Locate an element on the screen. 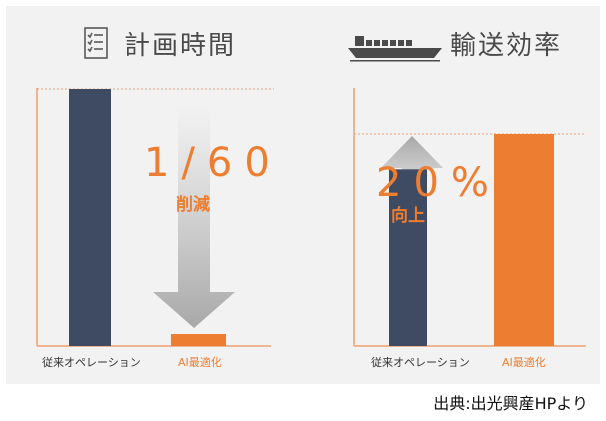  chart-right-tick-conventional: 従来オペレーション is located at coordinates (420, 362).